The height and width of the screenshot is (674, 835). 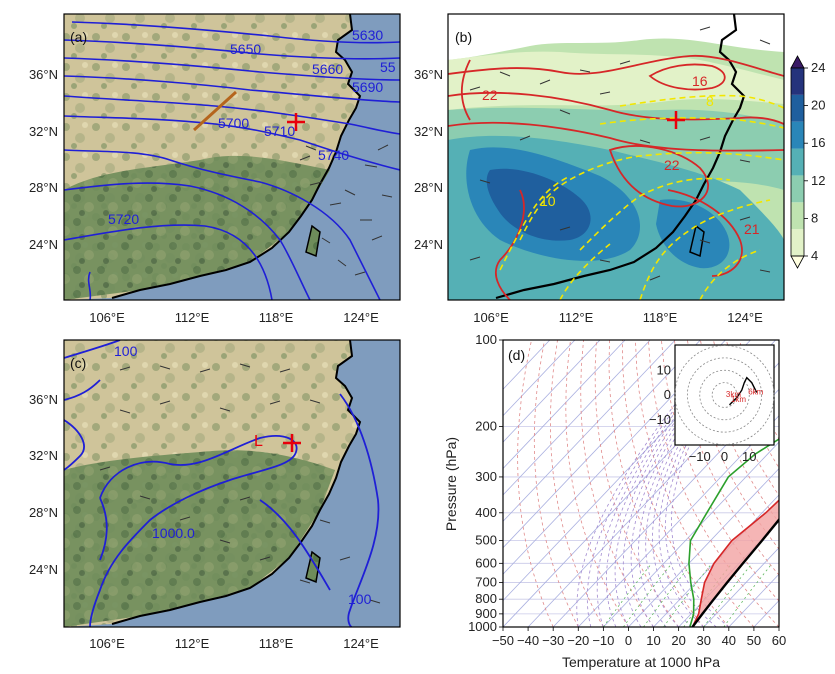 What do you see at coordinates (672, 165) in the screenshot?
I see `red-label-b-2: 22` at bounding box center [672, 165].